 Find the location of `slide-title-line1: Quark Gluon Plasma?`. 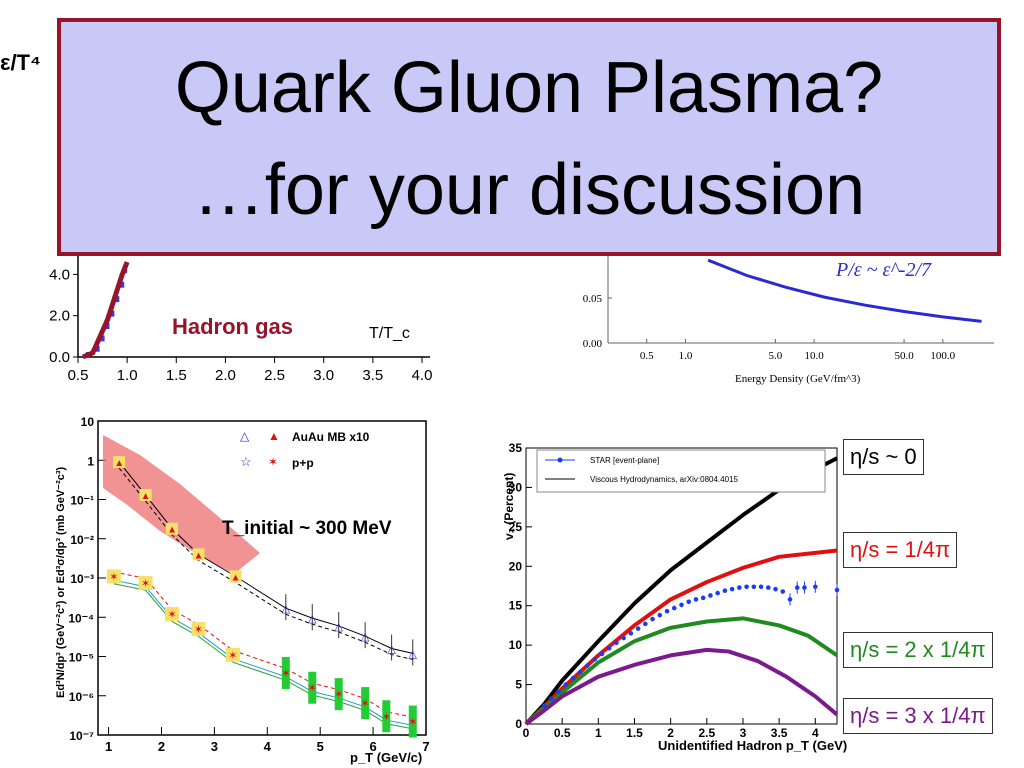

slide-title-line1: Quark Gluon Plasma? is located at coordinates (529, 88).